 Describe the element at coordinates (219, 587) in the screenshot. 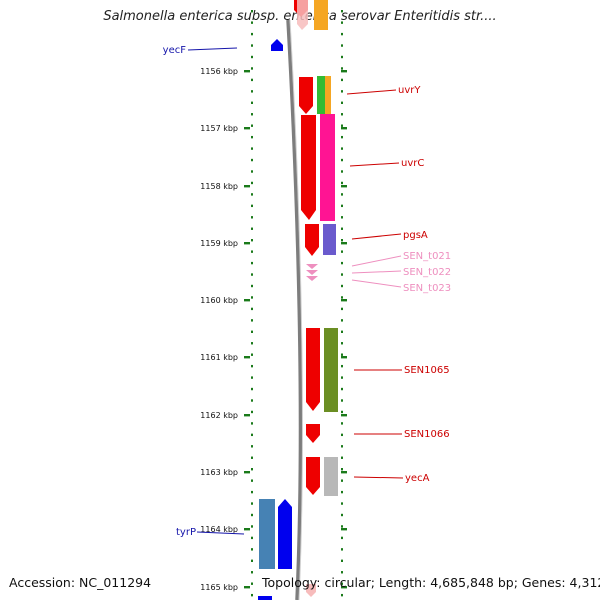

I see `kbp-label: 1165 kbp` at that location.